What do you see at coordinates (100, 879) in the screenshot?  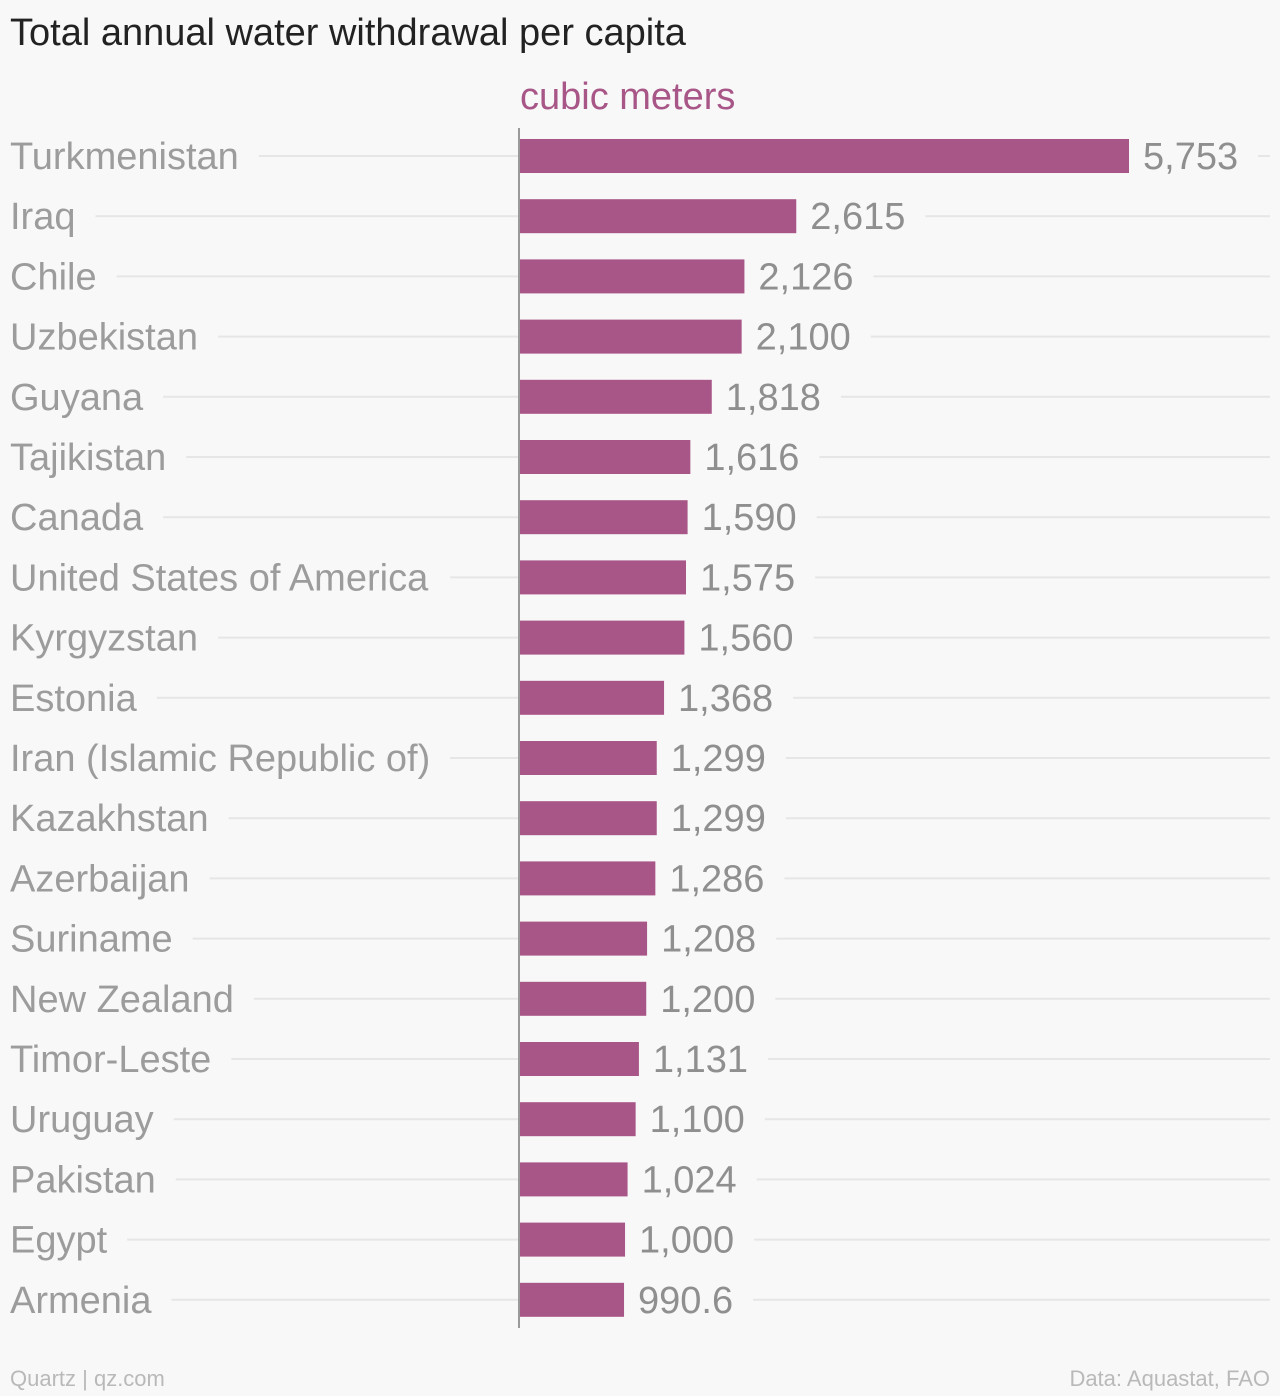 I see `category-label: Azerbaijan` at bounding box center [100, 879].